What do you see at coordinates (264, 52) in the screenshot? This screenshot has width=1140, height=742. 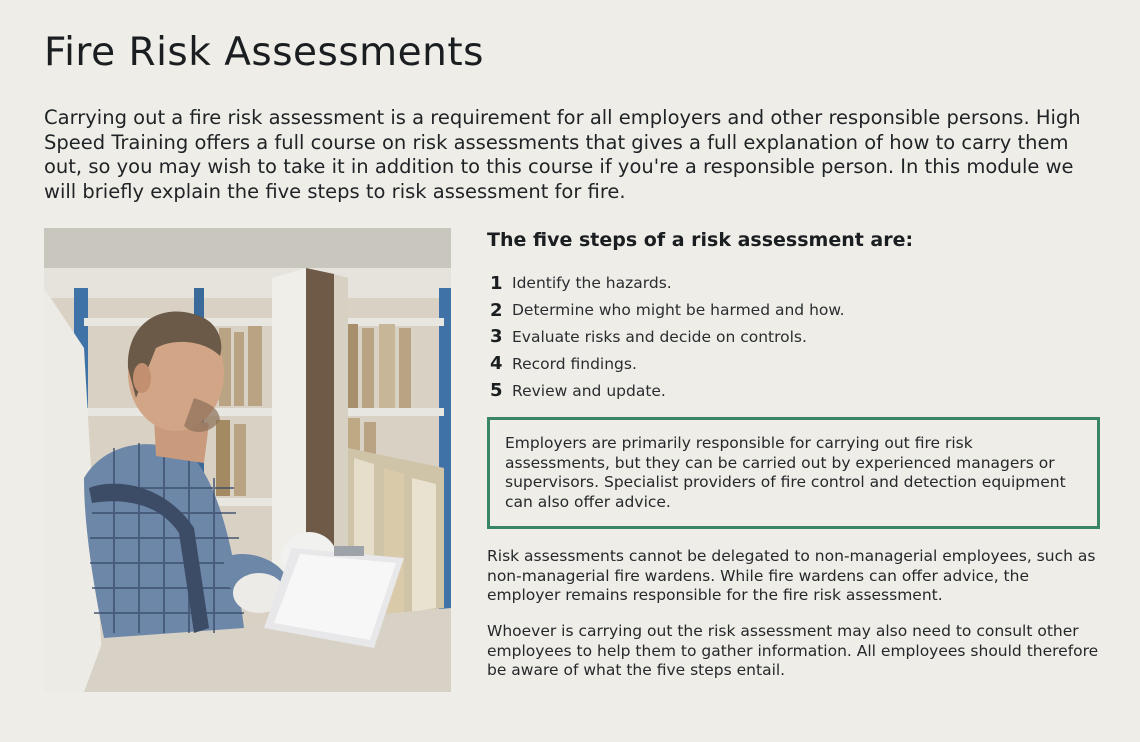 I see `page-title: Fire Risk Assessments` at bounding box center [264, 52].